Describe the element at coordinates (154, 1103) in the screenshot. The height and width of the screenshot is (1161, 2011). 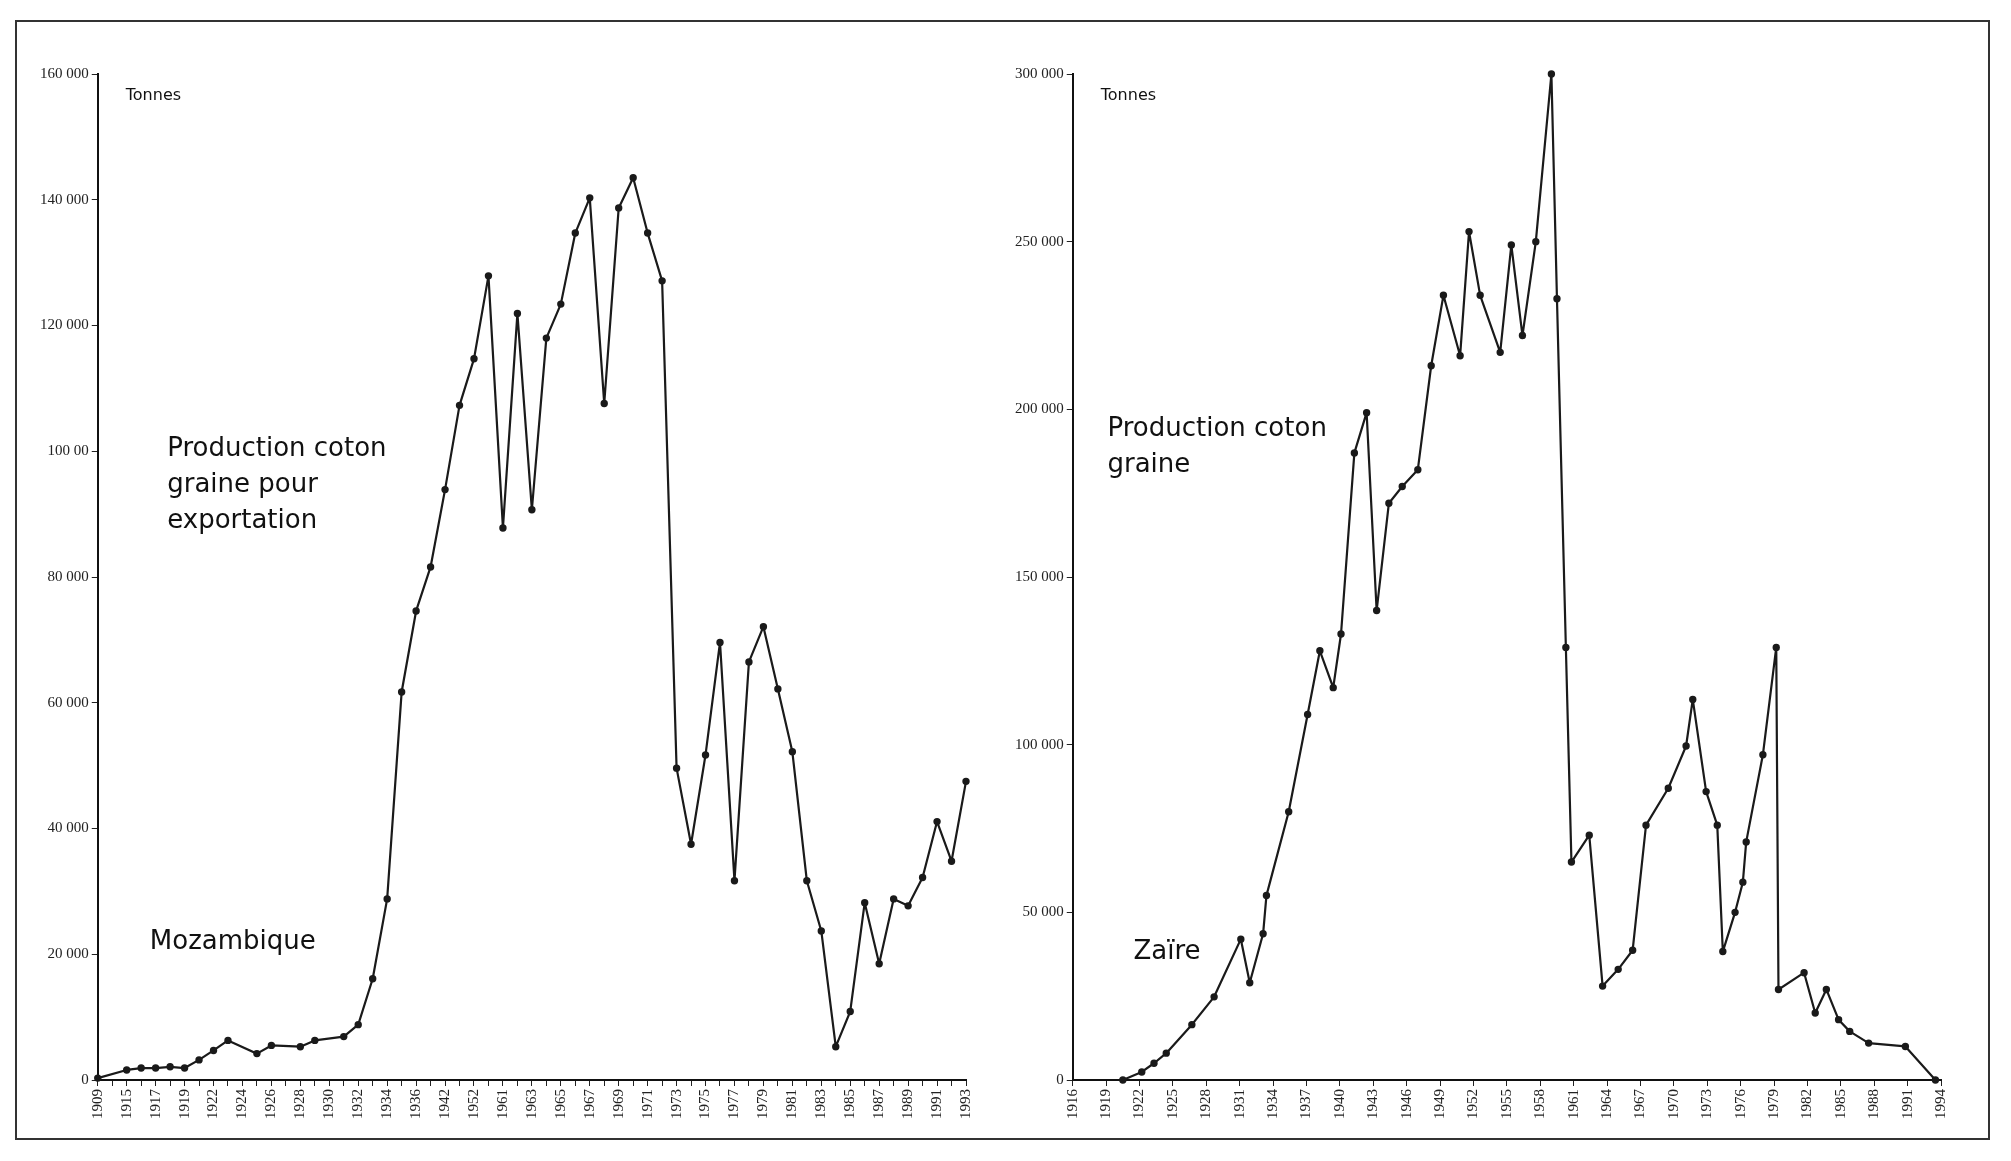
I see `x-tick-label: 1917` at that location.